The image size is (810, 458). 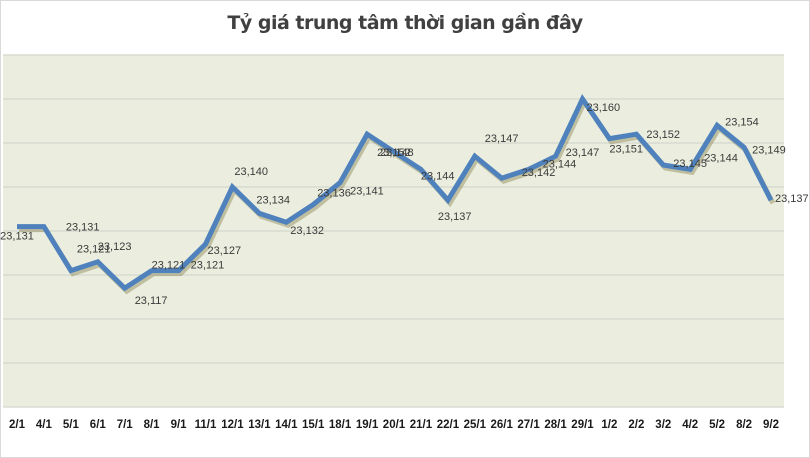 I want to click on data-label: 23,154, so click(x=742, y=122).